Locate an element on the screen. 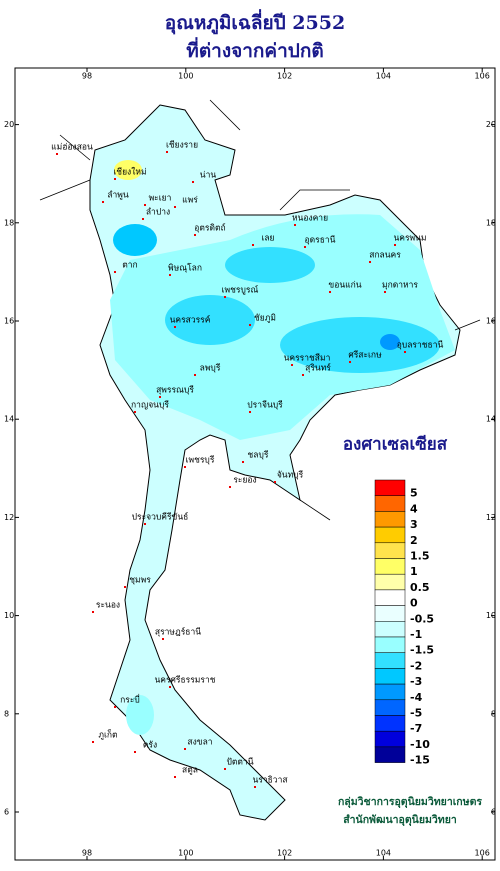 The width and height of the screenshot is (500, 871). lon-tick-label: 104 is located at coordinates (383, 76).